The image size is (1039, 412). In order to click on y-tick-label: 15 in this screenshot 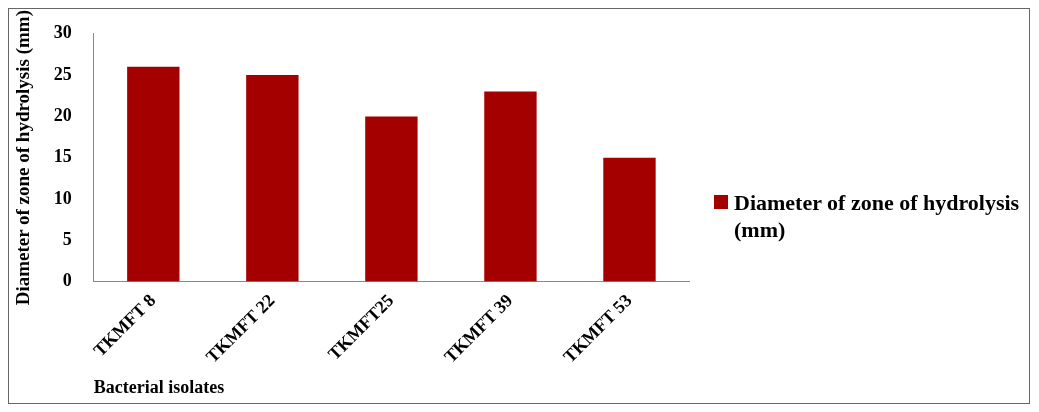, I will do `click(62, 156)`.